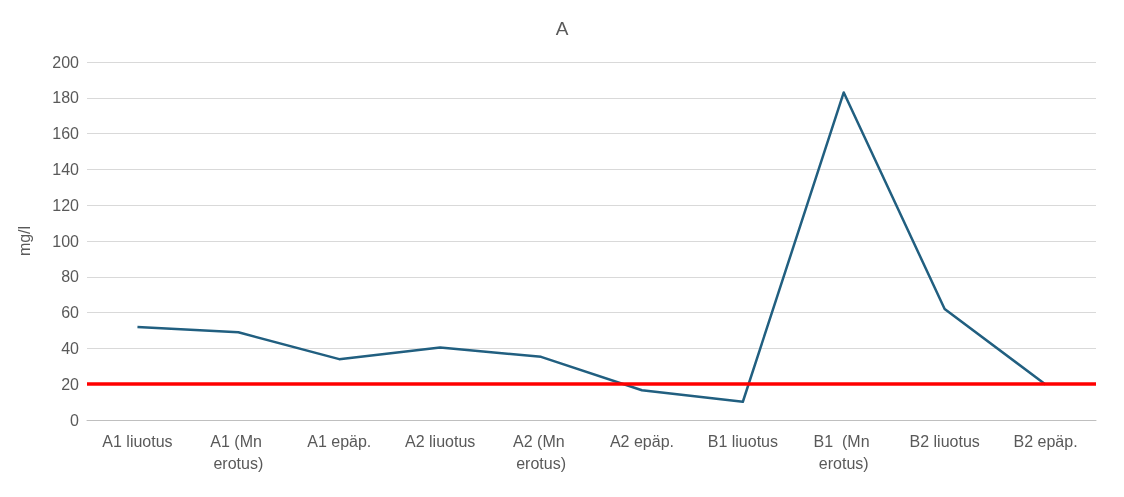 This screenshot has height=497, width=1124. What do you see at coordinates (137, 441) in the screenshot?
I see `x-tick-label: A1 liuotus` at bounding box center [137, 441].